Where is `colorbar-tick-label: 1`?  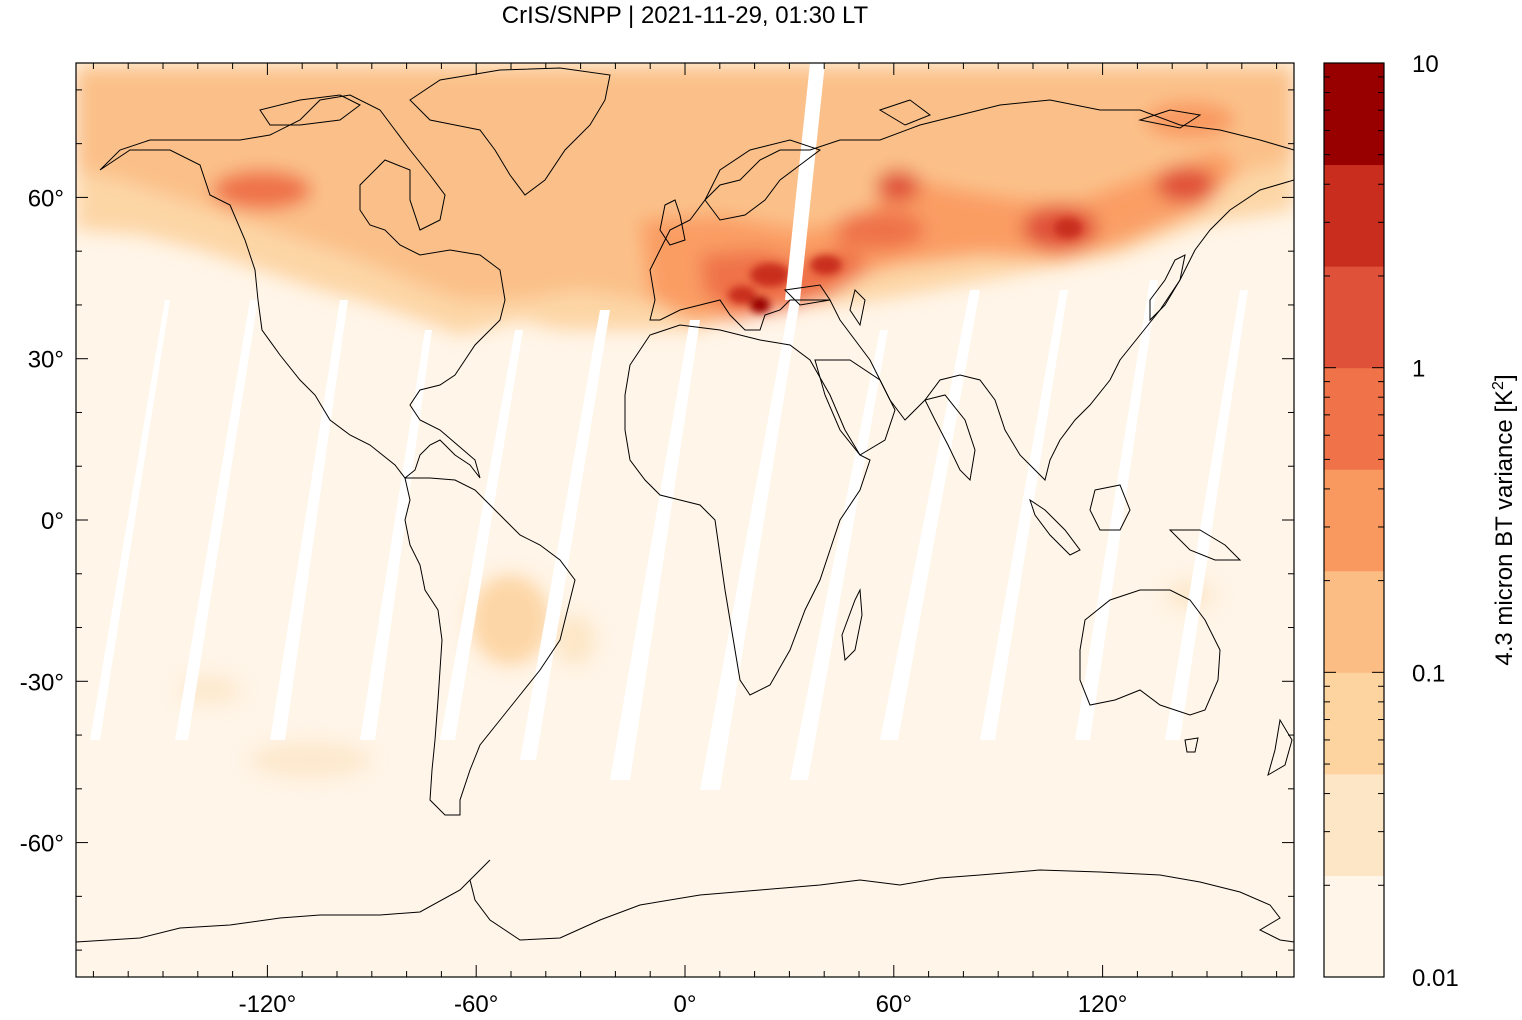 colorbar-tick-label: 1 is located at coordinates (1418, 369).